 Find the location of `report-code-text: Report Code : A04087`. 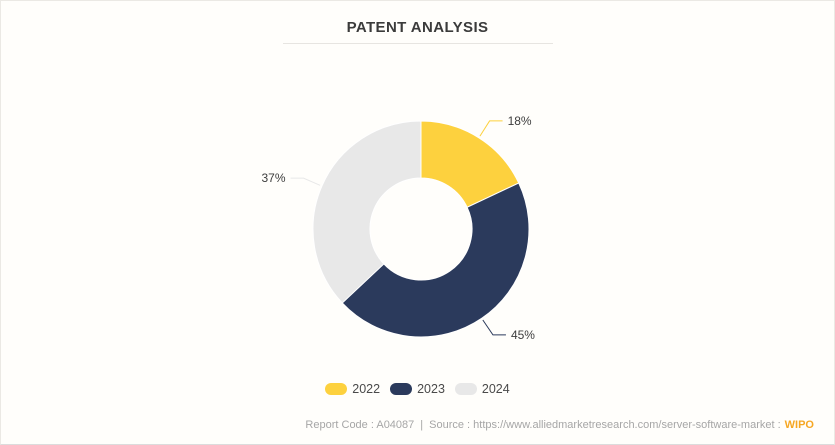

report-code-text: Report Code : A04087 is located at coordinates (360, 425).